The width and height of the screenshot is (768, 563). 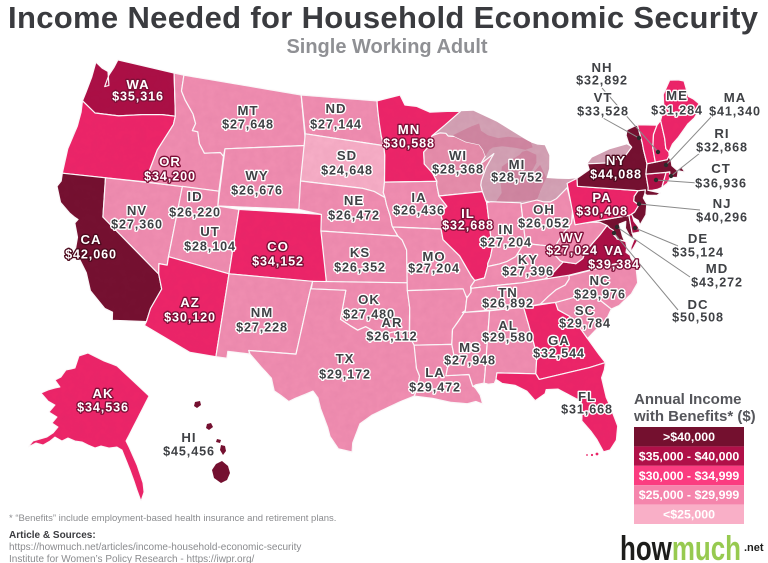 What do you see at coordinates (721, 133) in the screenshot?
I see `svg-text: RI` at bounding box center [721, 133].